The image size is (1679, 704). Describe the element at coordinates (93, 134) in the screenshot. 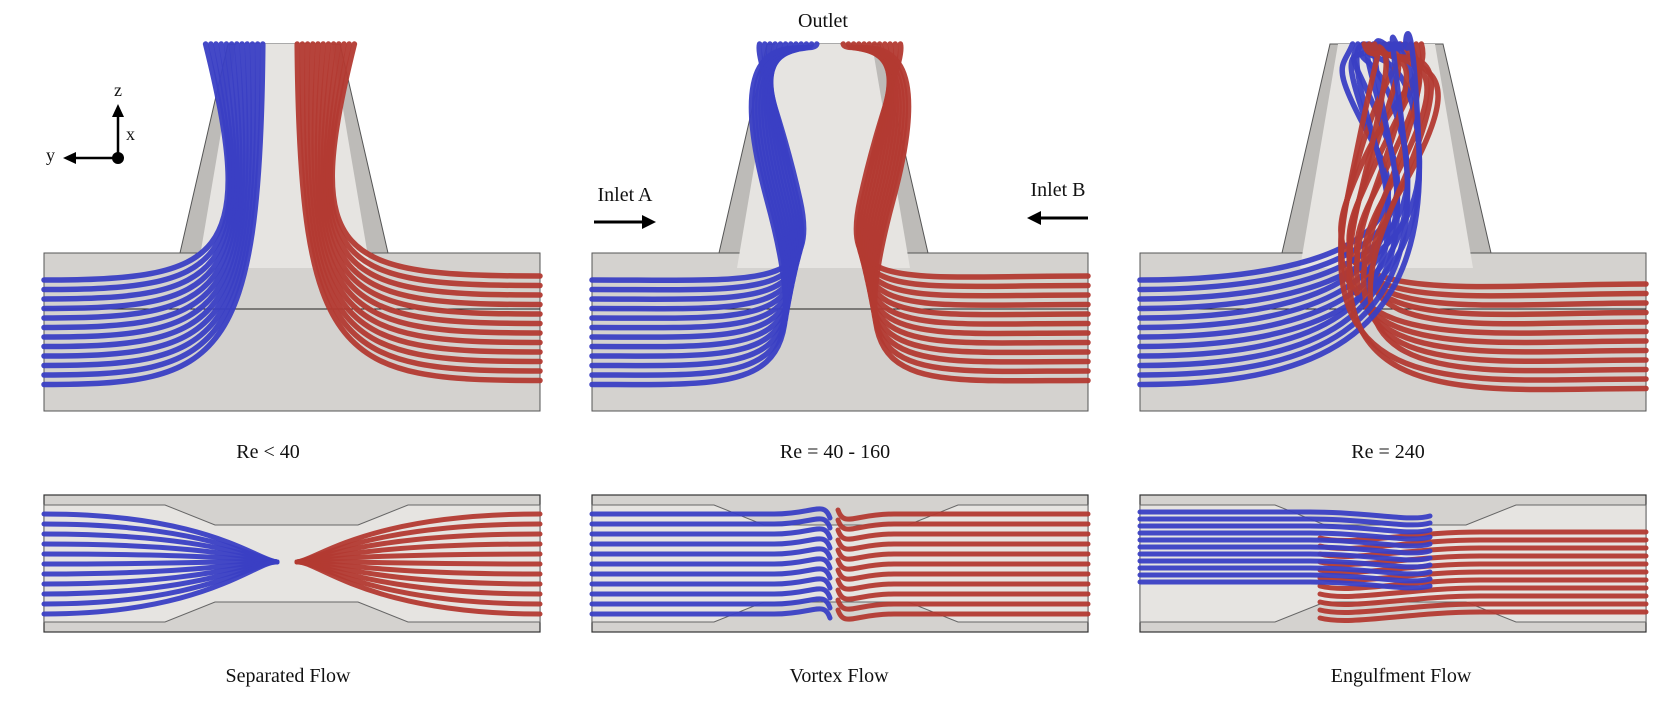

I see `axis-triad` at that location.